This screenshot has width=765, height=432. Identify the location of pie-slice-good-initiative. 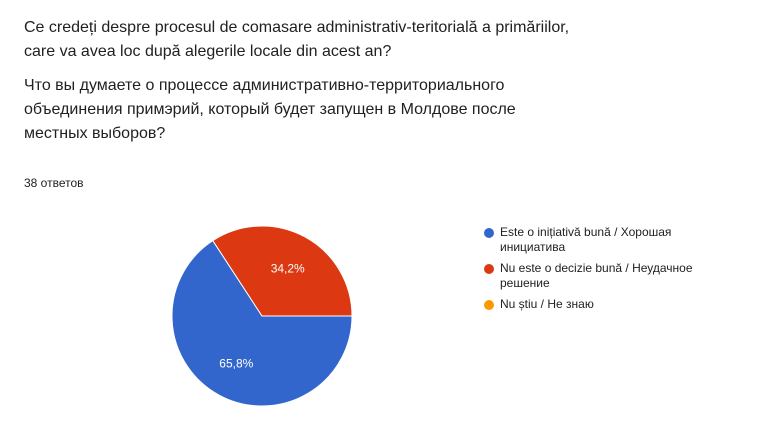
(262, 323).